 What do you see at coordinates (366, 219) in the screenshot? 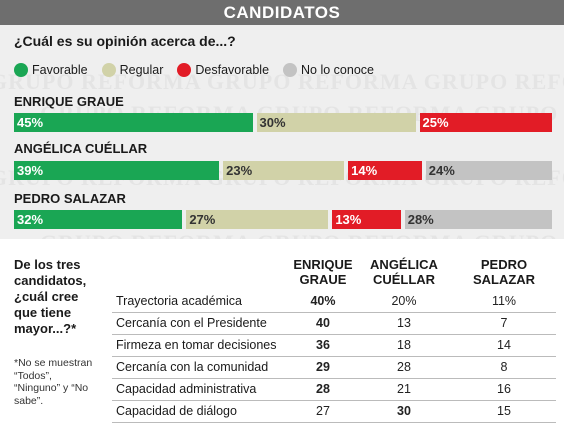
I see `bar-segment: 13%` at bounding box center [366, 219].